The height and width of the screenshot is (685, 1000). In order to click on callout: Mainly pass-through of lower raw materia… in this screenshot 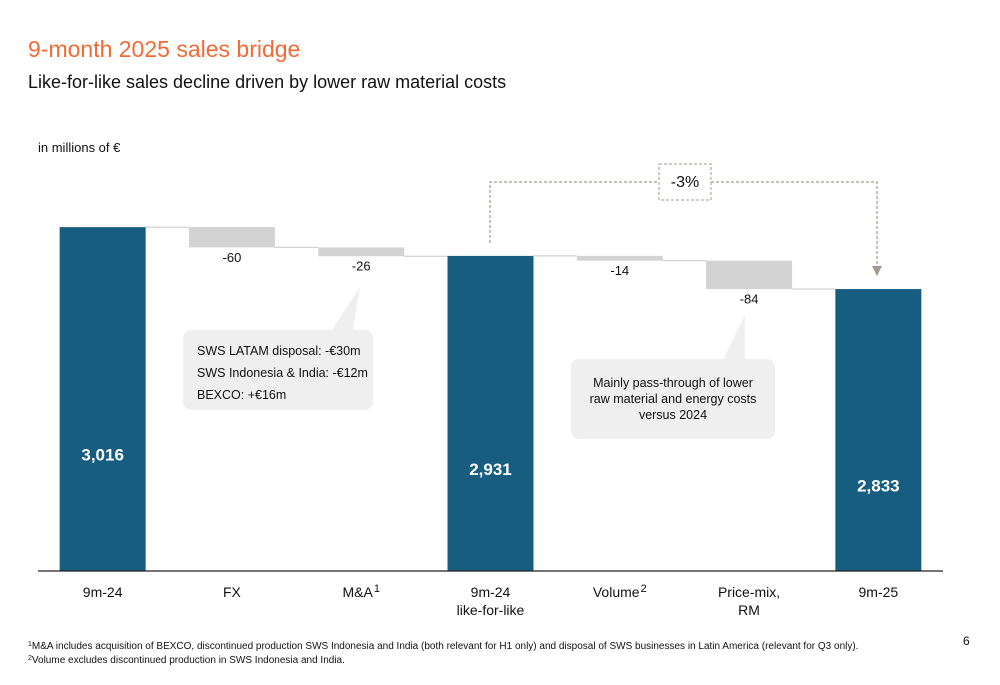, I will do `click(673, 399)`.